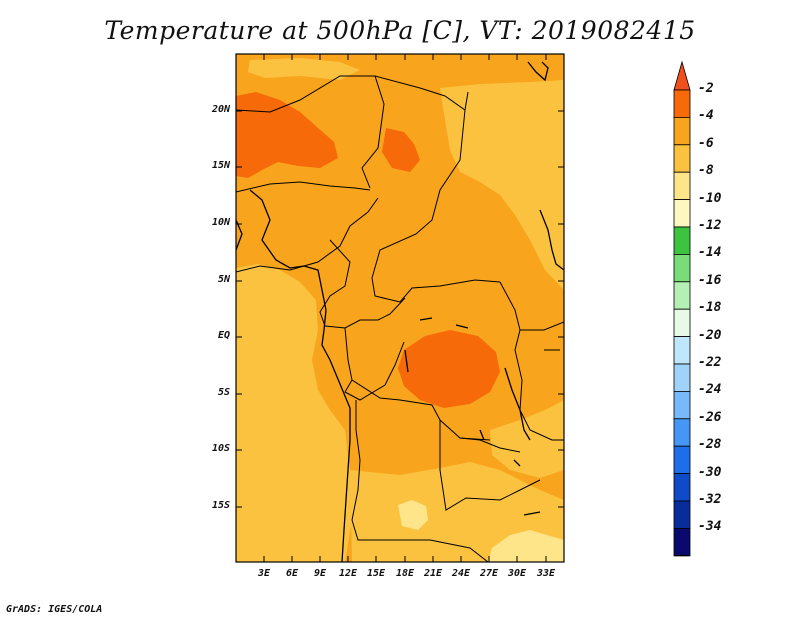 The image size is (800, 618). I want to click on colorbar-label: -12, so click(710, 225).